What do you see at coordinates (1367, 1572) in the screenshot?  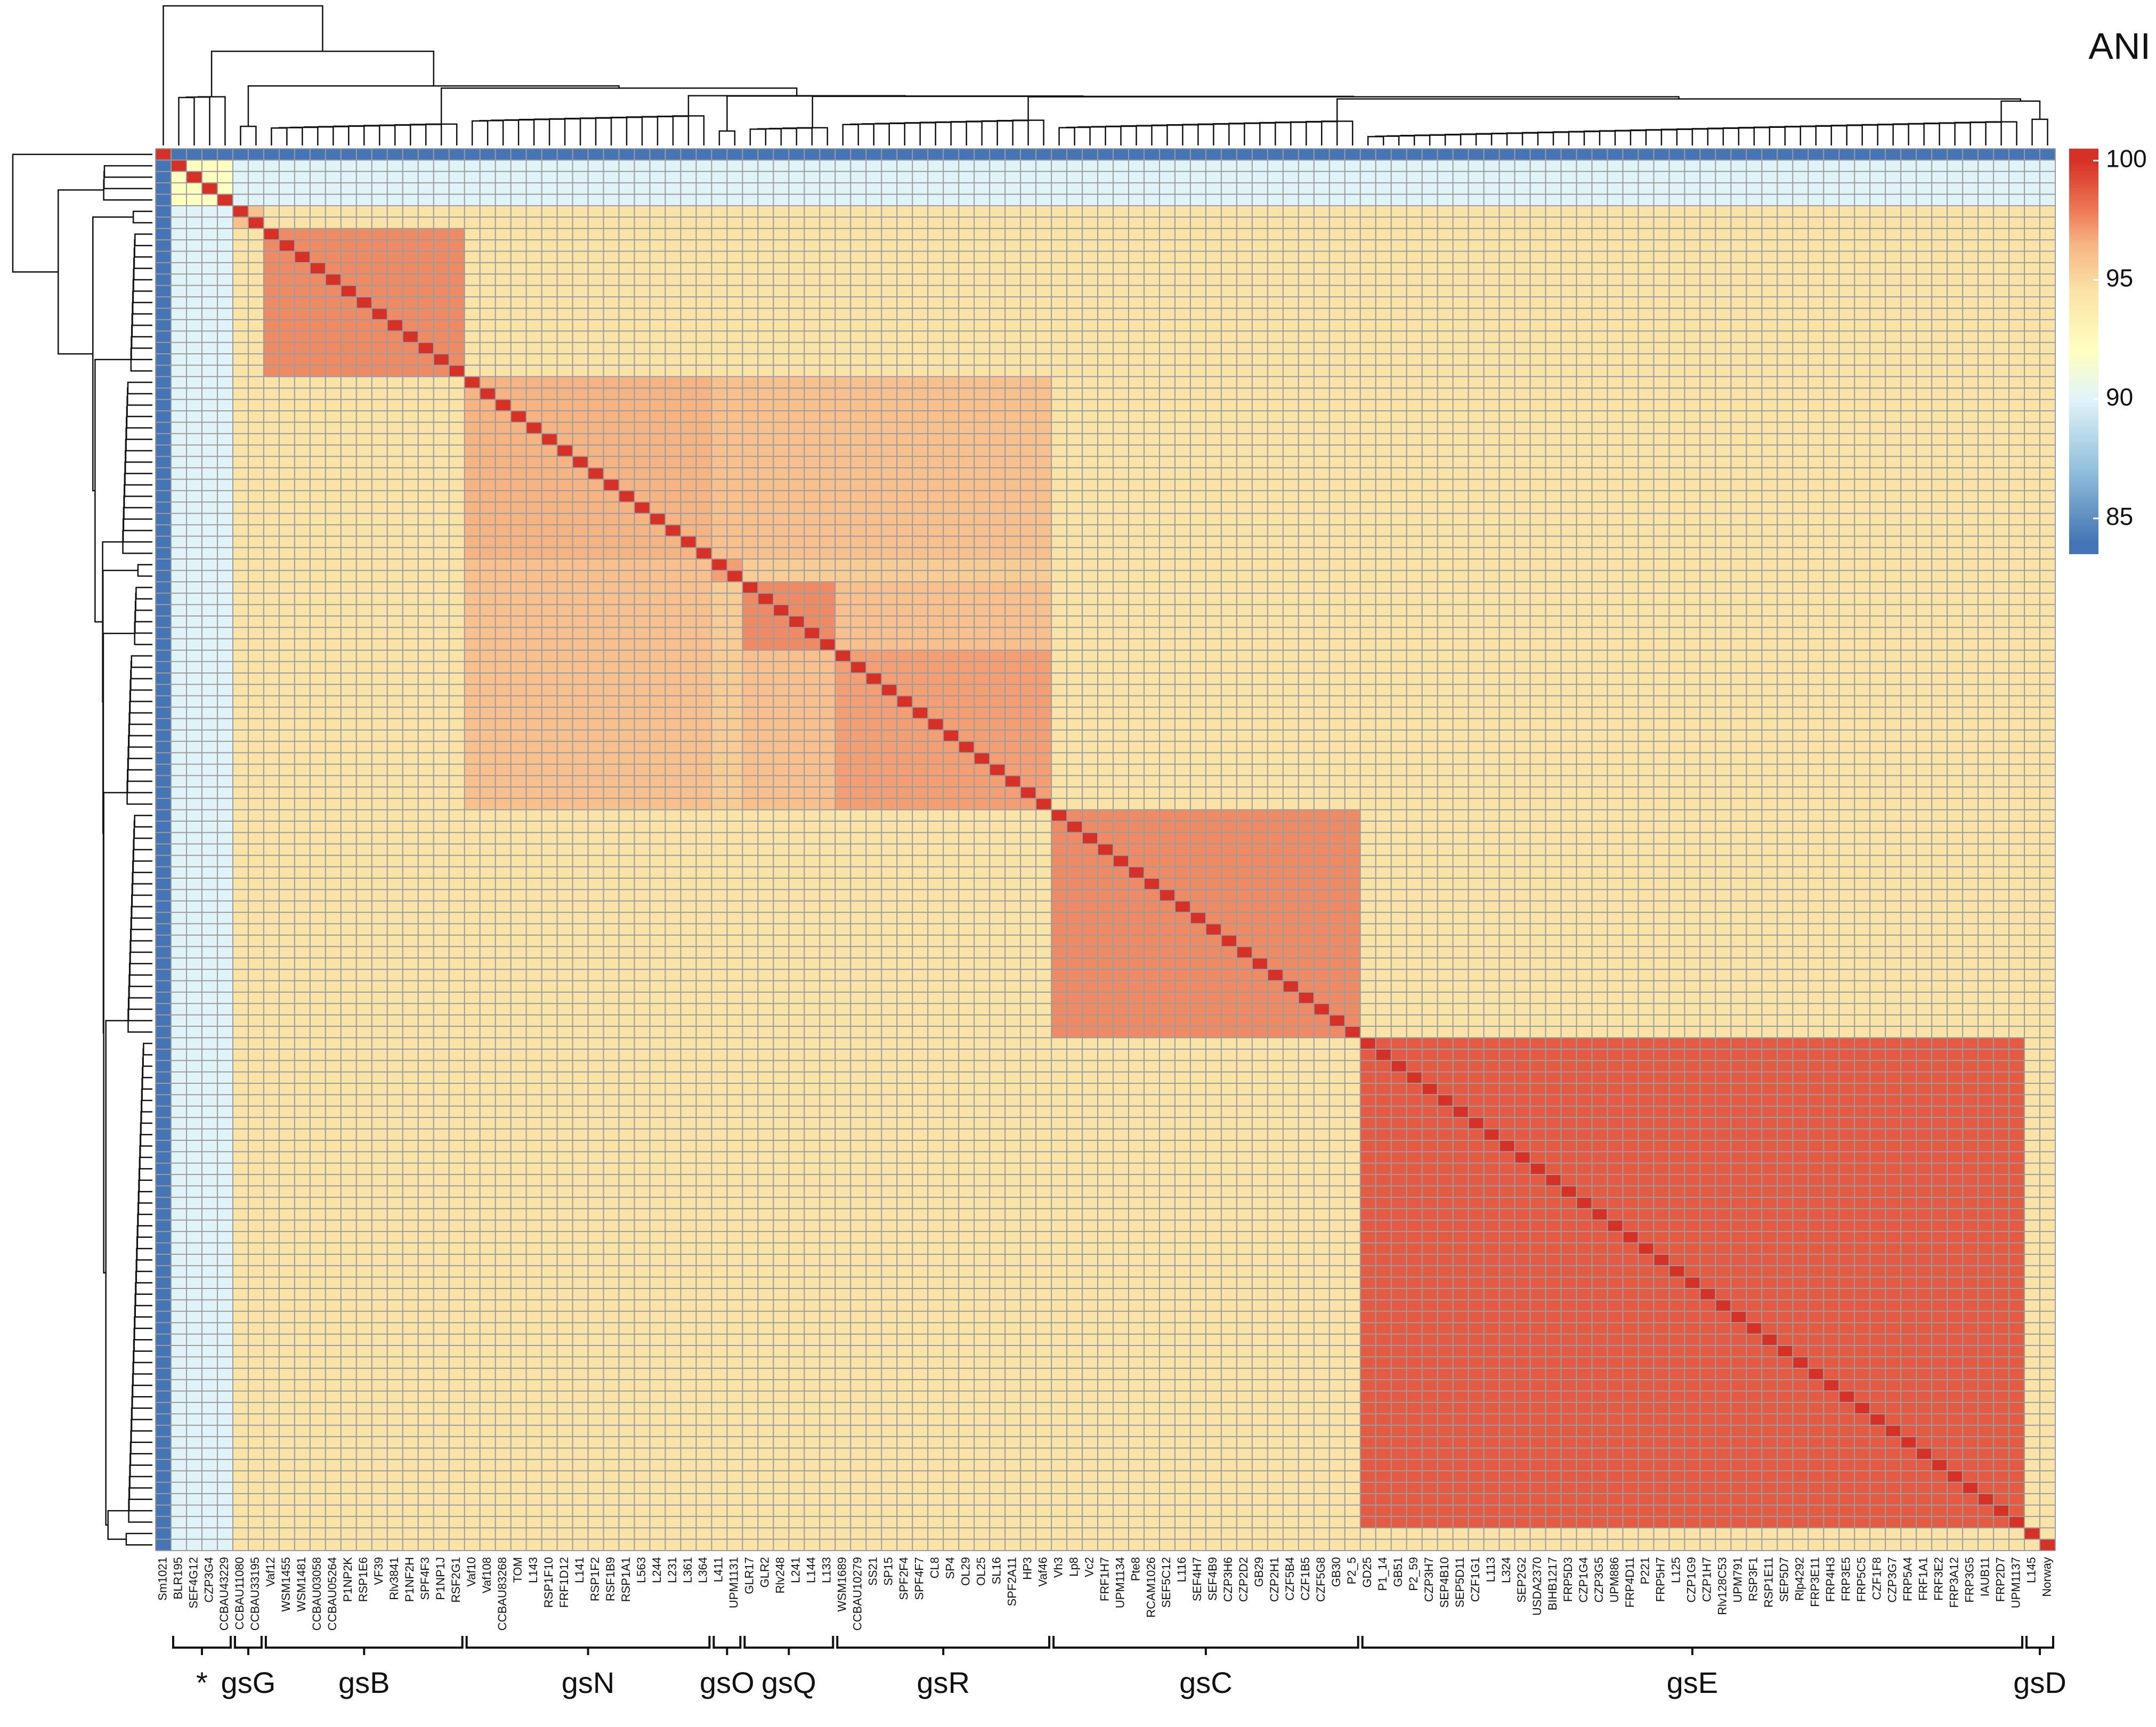 I see `column-label: GD25` at bounding box center [1367, 1572].